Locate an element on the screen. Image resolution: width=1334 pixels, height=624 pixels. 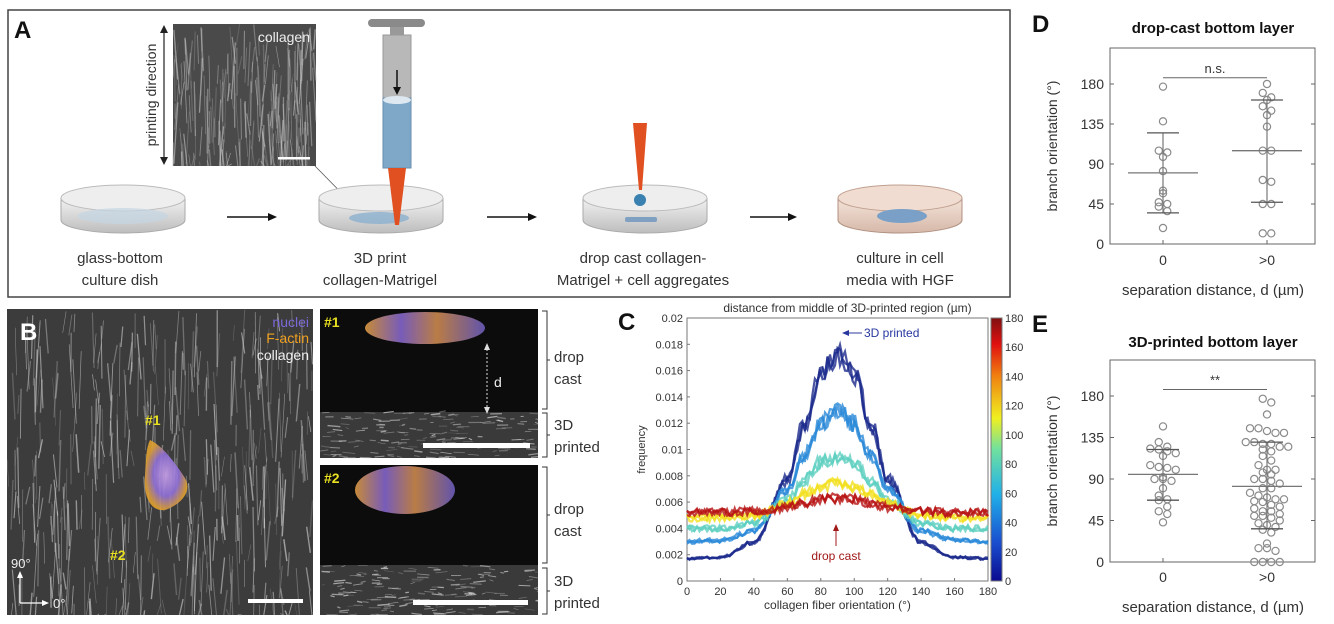
y-tick-label: 0 is located at coordinates (680, 582).